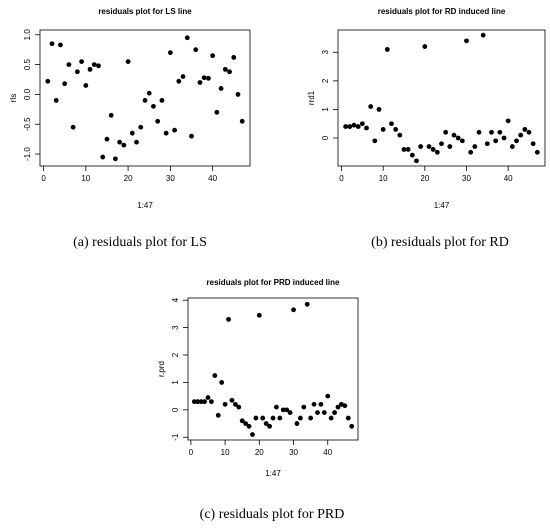 The width and height of the screenshot is (550, 530). Describe the element at coordinates (327, 452) in the screenshot. I see `x-tick-label: 40` at that location.